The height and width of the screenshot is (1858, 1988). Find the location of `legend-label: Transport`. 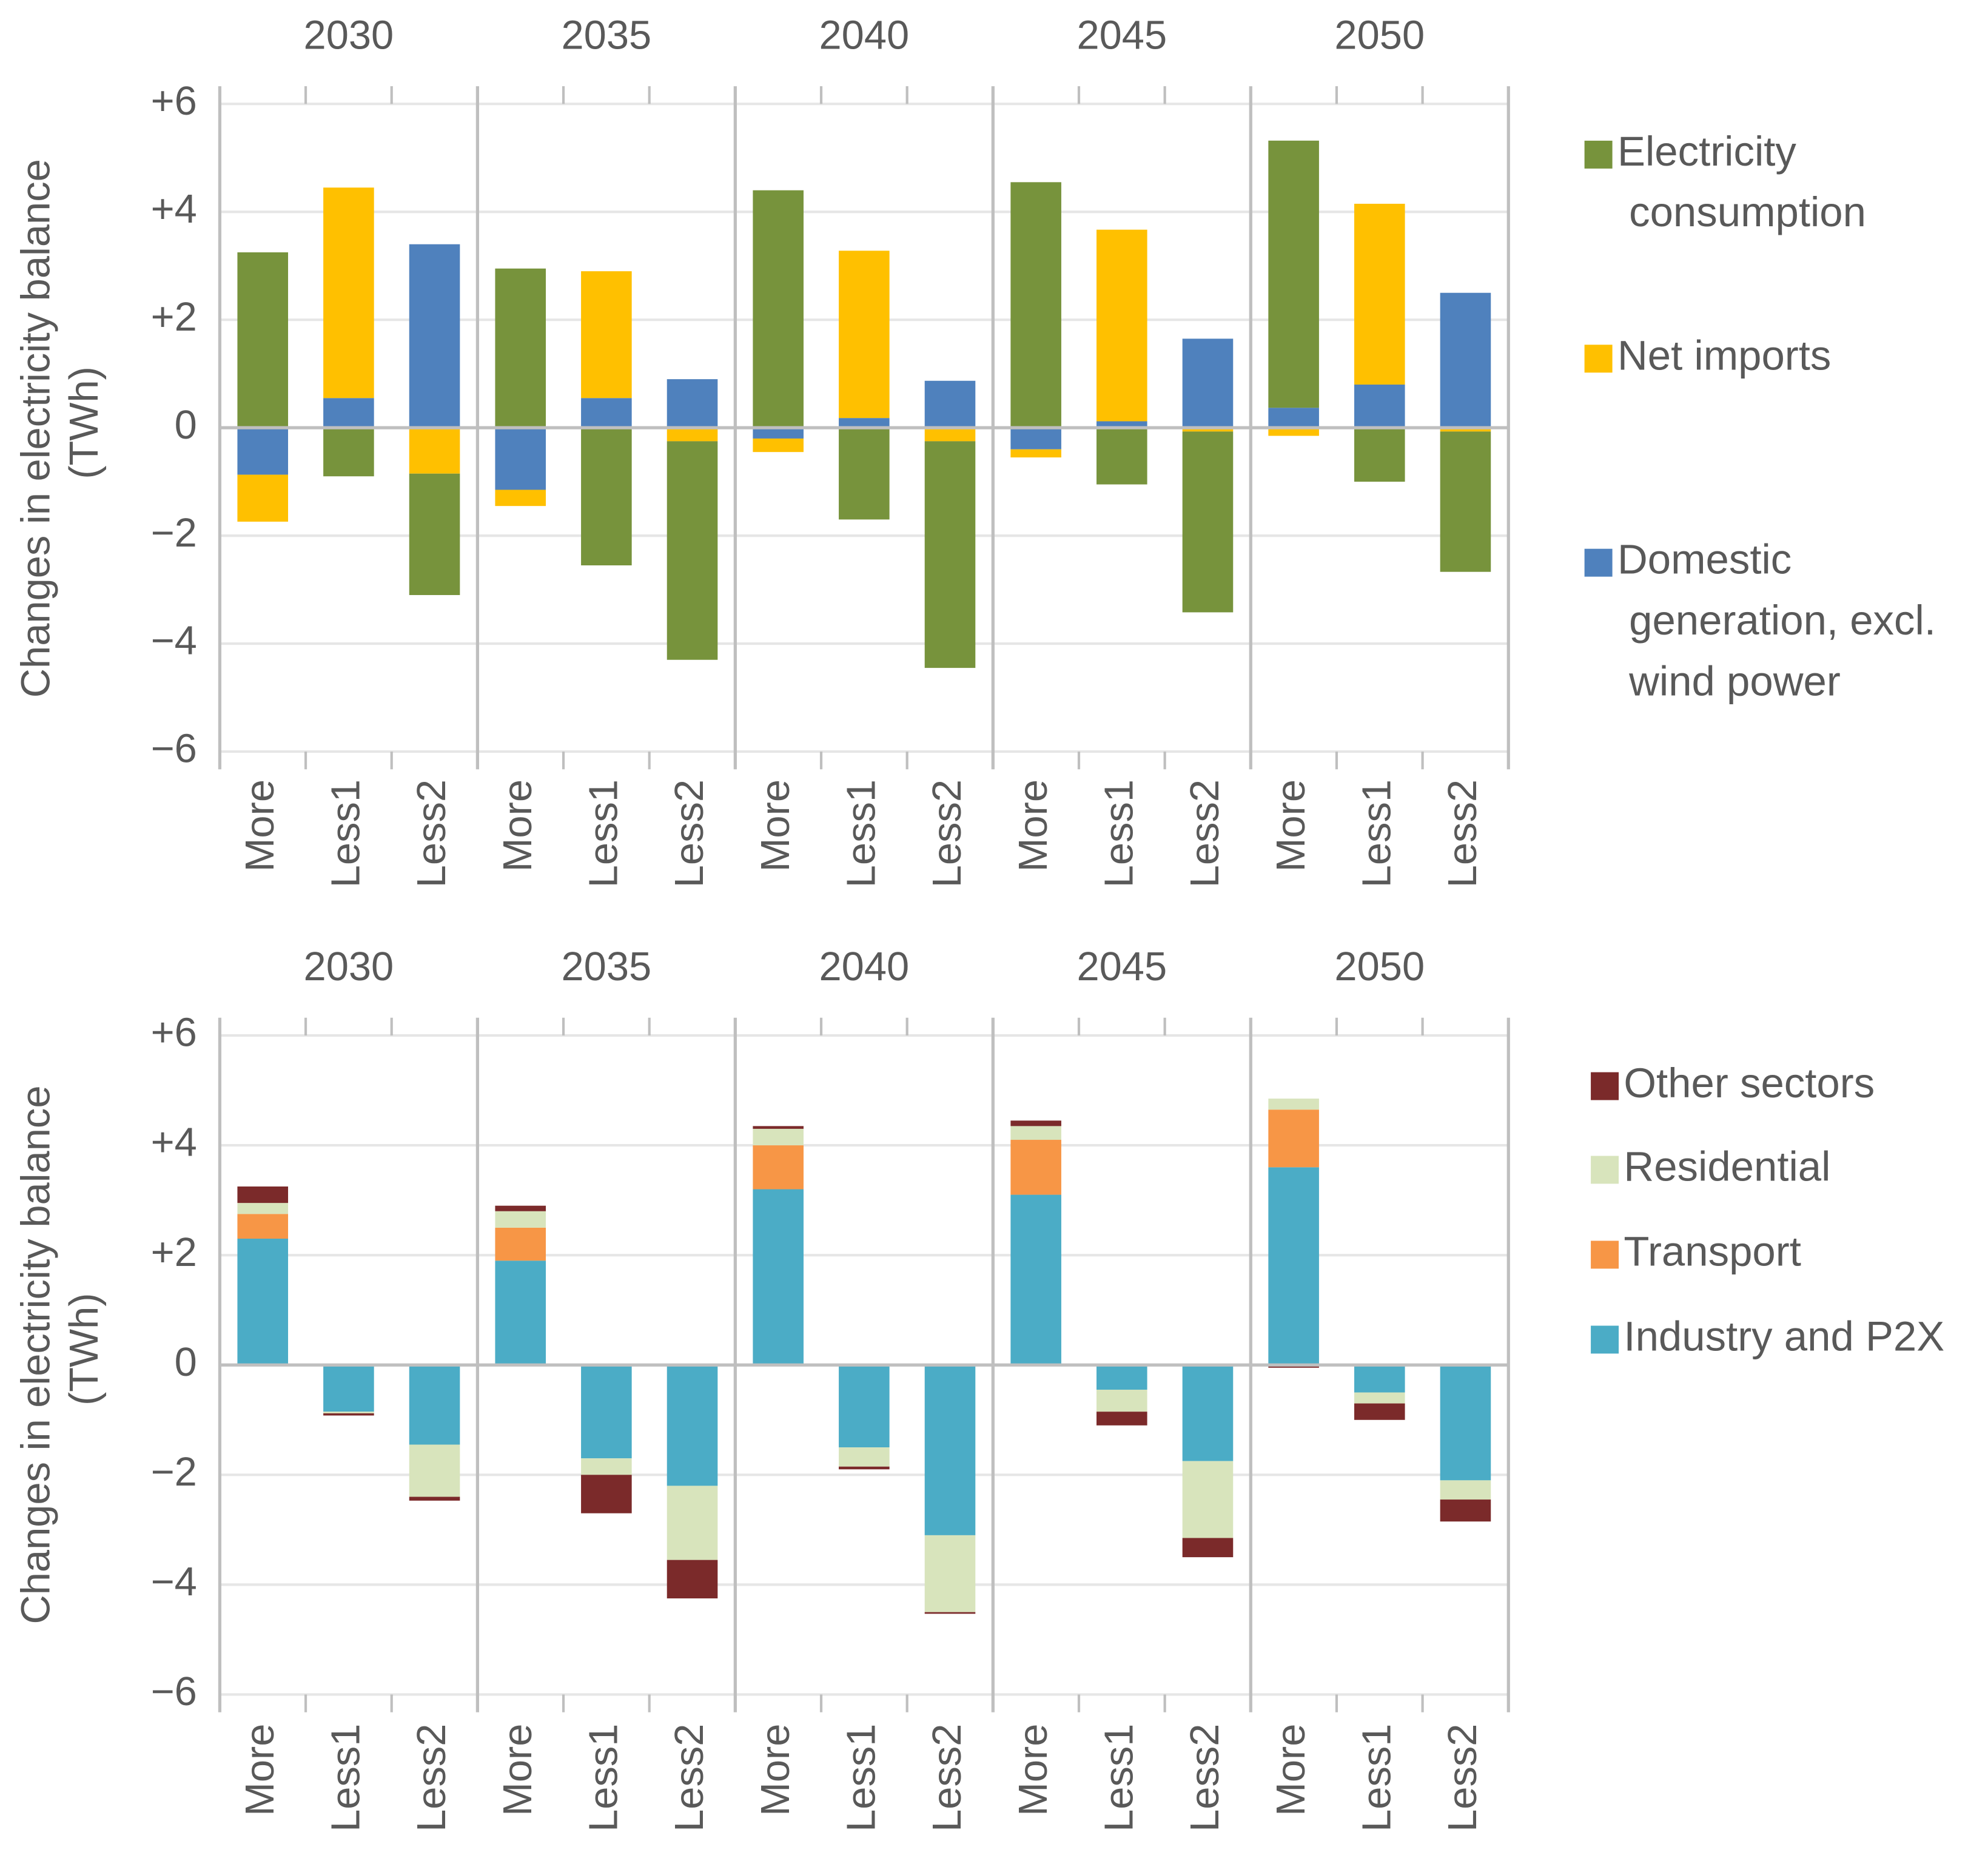

legend-label: Transport is located at coordinates (1712, 1251).